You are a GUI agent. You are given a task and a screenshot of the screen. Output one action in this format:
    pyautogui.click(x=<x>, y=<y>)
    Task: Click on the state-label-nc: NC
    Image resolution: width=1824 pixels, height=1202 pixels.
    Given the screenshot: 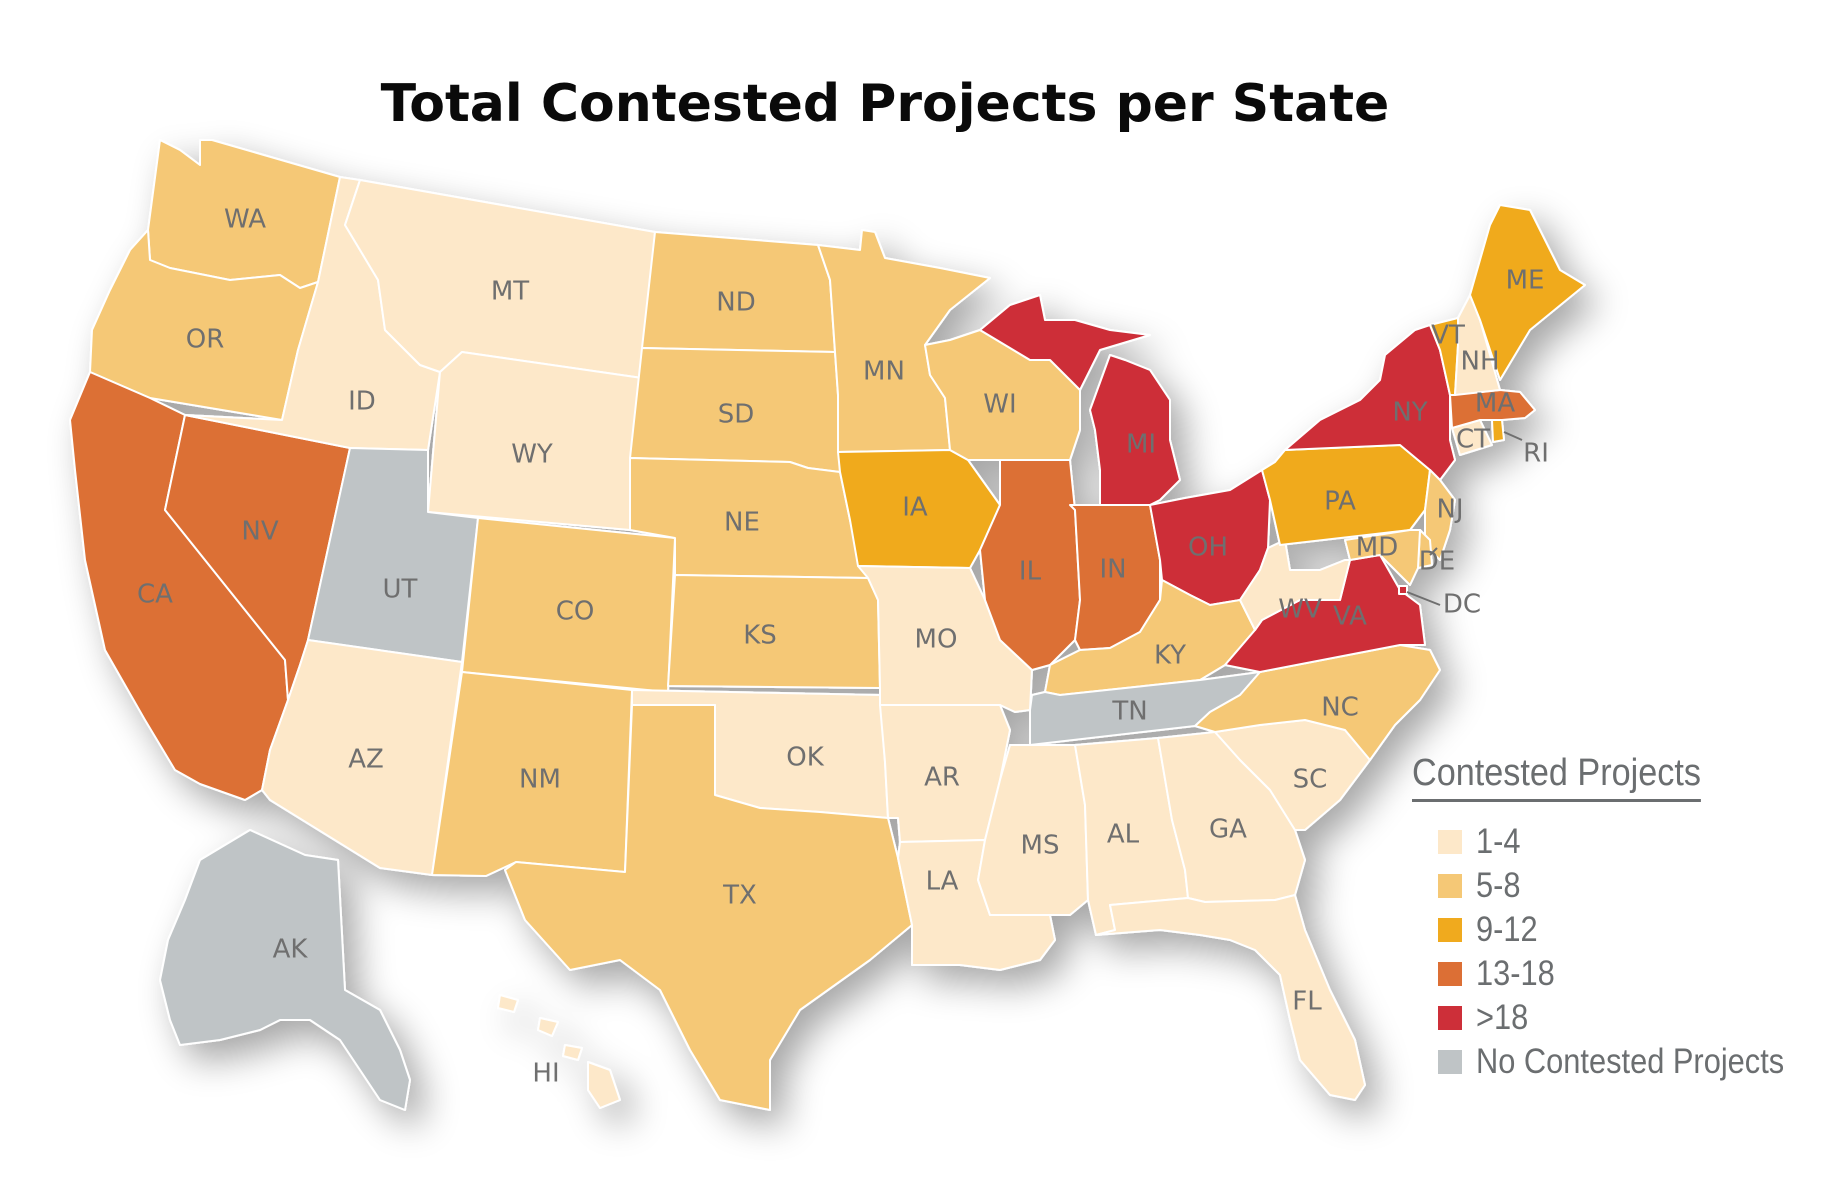 What is the action you would take?
    pyautogui.click(x=1340, y=708)
    